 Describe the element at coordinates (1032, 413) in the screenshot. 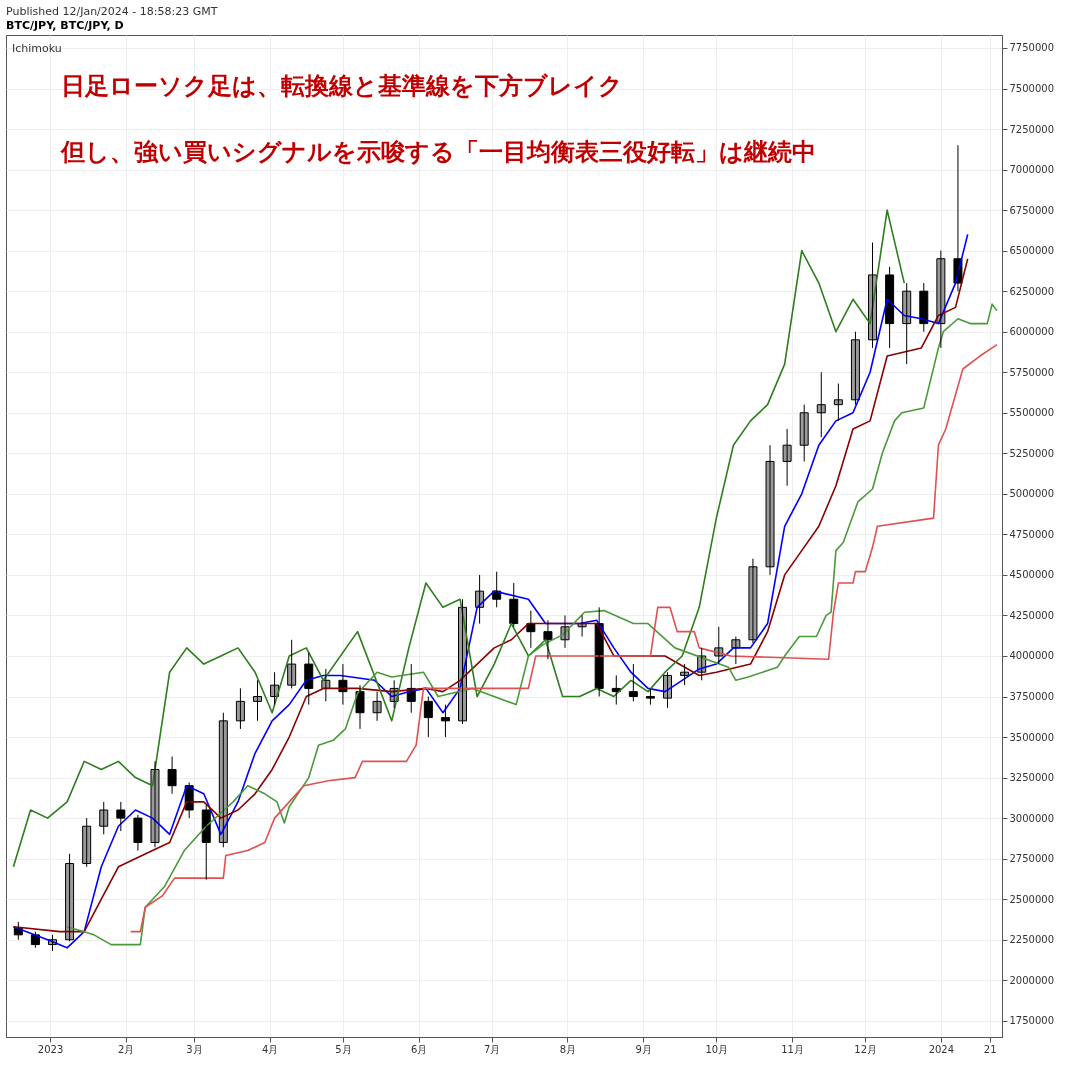

I see `y-tick-label: 5500000` at that location.